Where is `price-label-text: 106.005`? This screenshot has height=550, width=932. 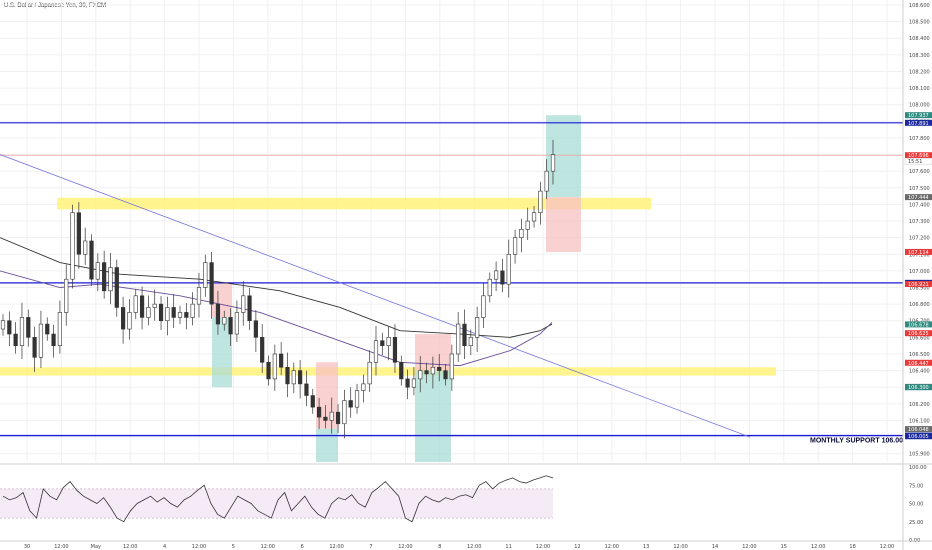 price-label-text: 106.005 is located at coordinates (918, 437).